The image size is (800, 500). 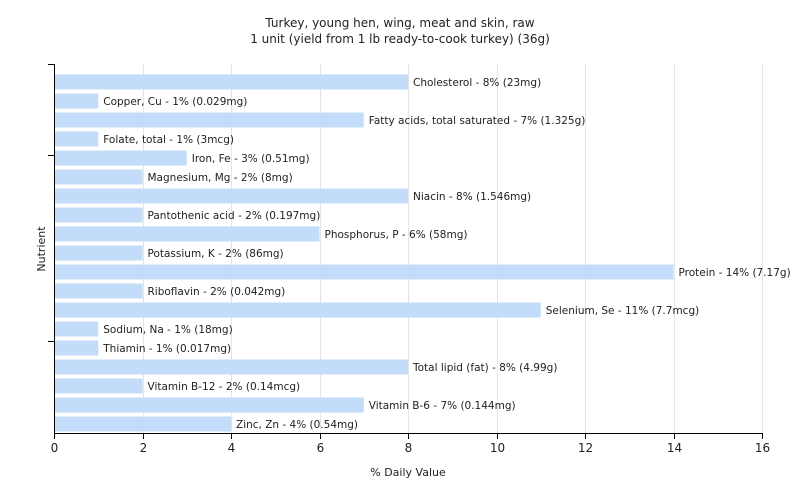 What do you see at coordinates (167, 330) in the screenshot?
I see `bar-label: Sodium, Na - 1% (18mg)` at bounding box center [167, 330].